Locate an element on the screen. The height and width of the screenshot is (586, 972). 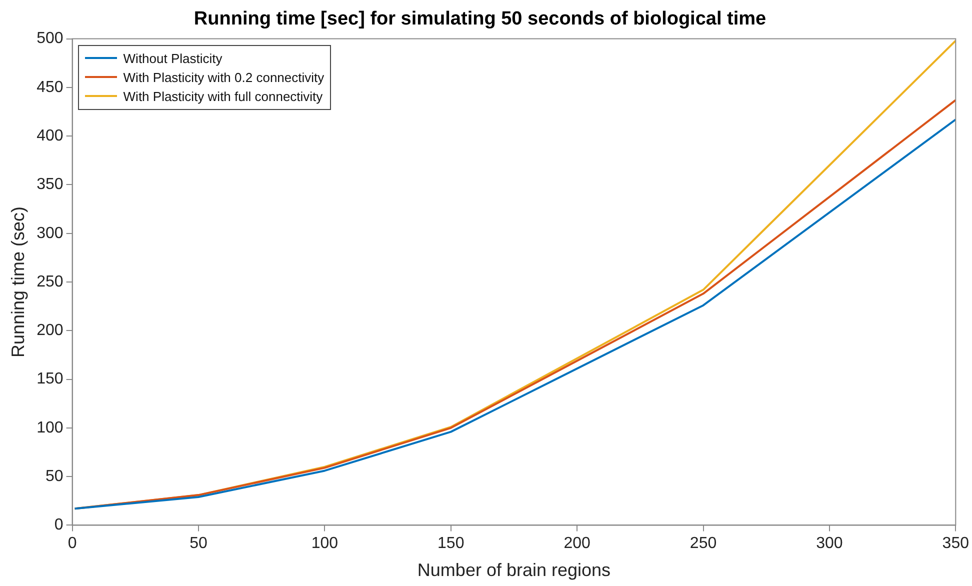
legend-label: With Plasticity with full connectivity is located at coordinates (223, 96).